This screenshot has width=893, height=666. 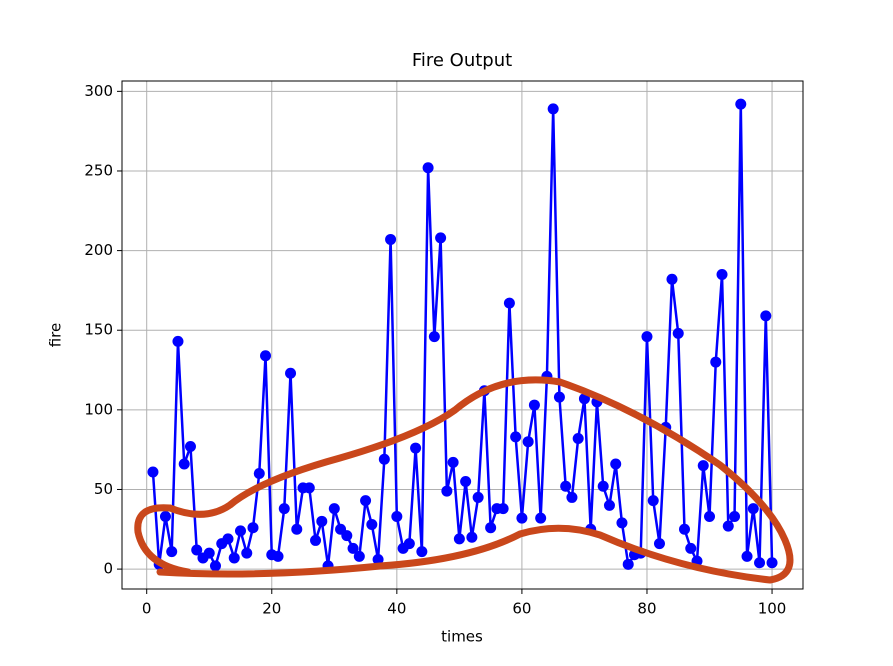 I want to click on x-tick-label: 100, so click(x=772, y=609).